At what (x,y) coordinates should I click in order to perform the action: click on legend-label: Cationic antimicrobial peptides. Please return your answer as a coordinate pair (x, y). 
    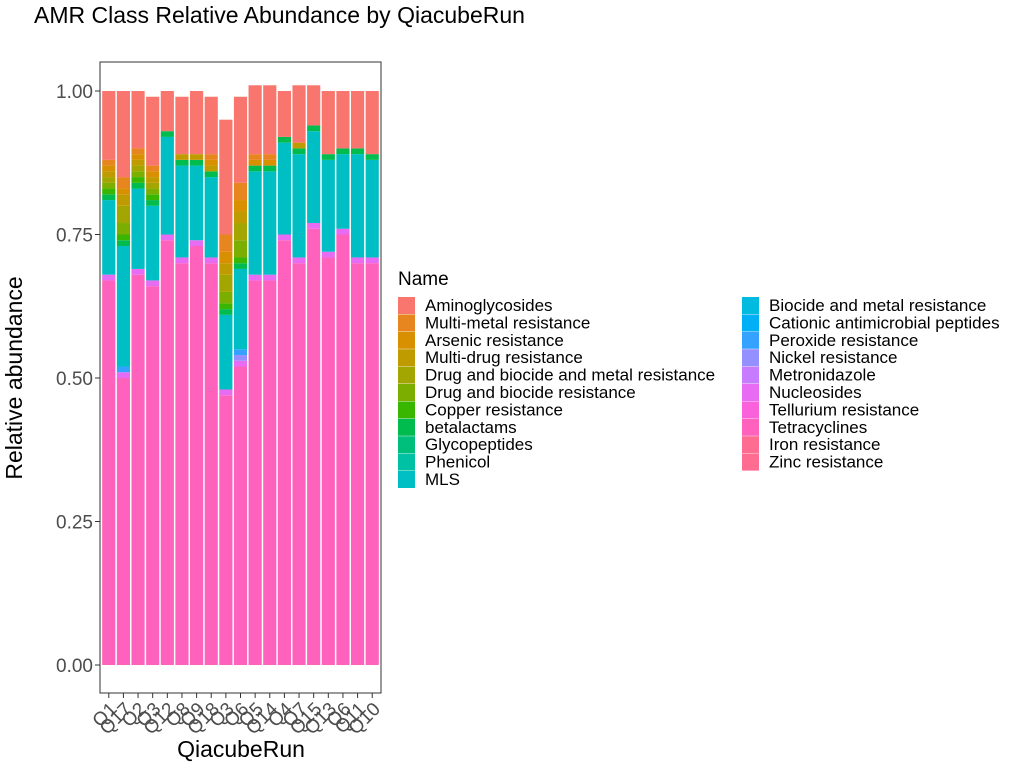
    Looking at the image, I should click on (884, 322).